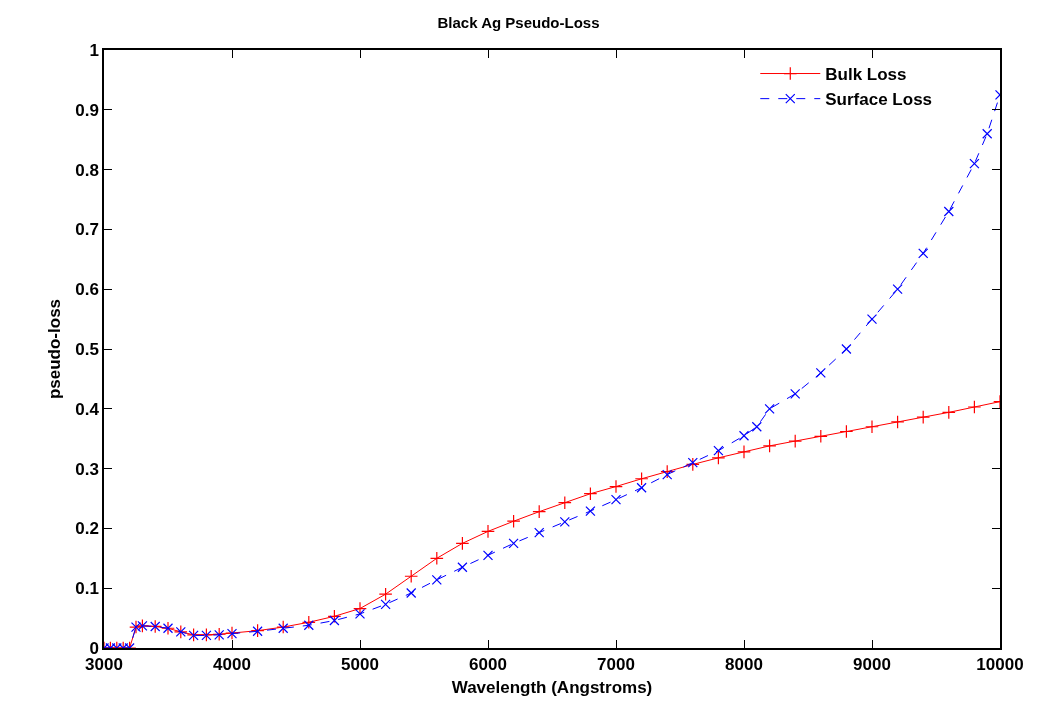 This screenshot has width=1037, height=713. What do you see at coordinates (866, 75) in the screenshot?
I see `legend-label: Bulk Loss` at bounding box center [866, 75].